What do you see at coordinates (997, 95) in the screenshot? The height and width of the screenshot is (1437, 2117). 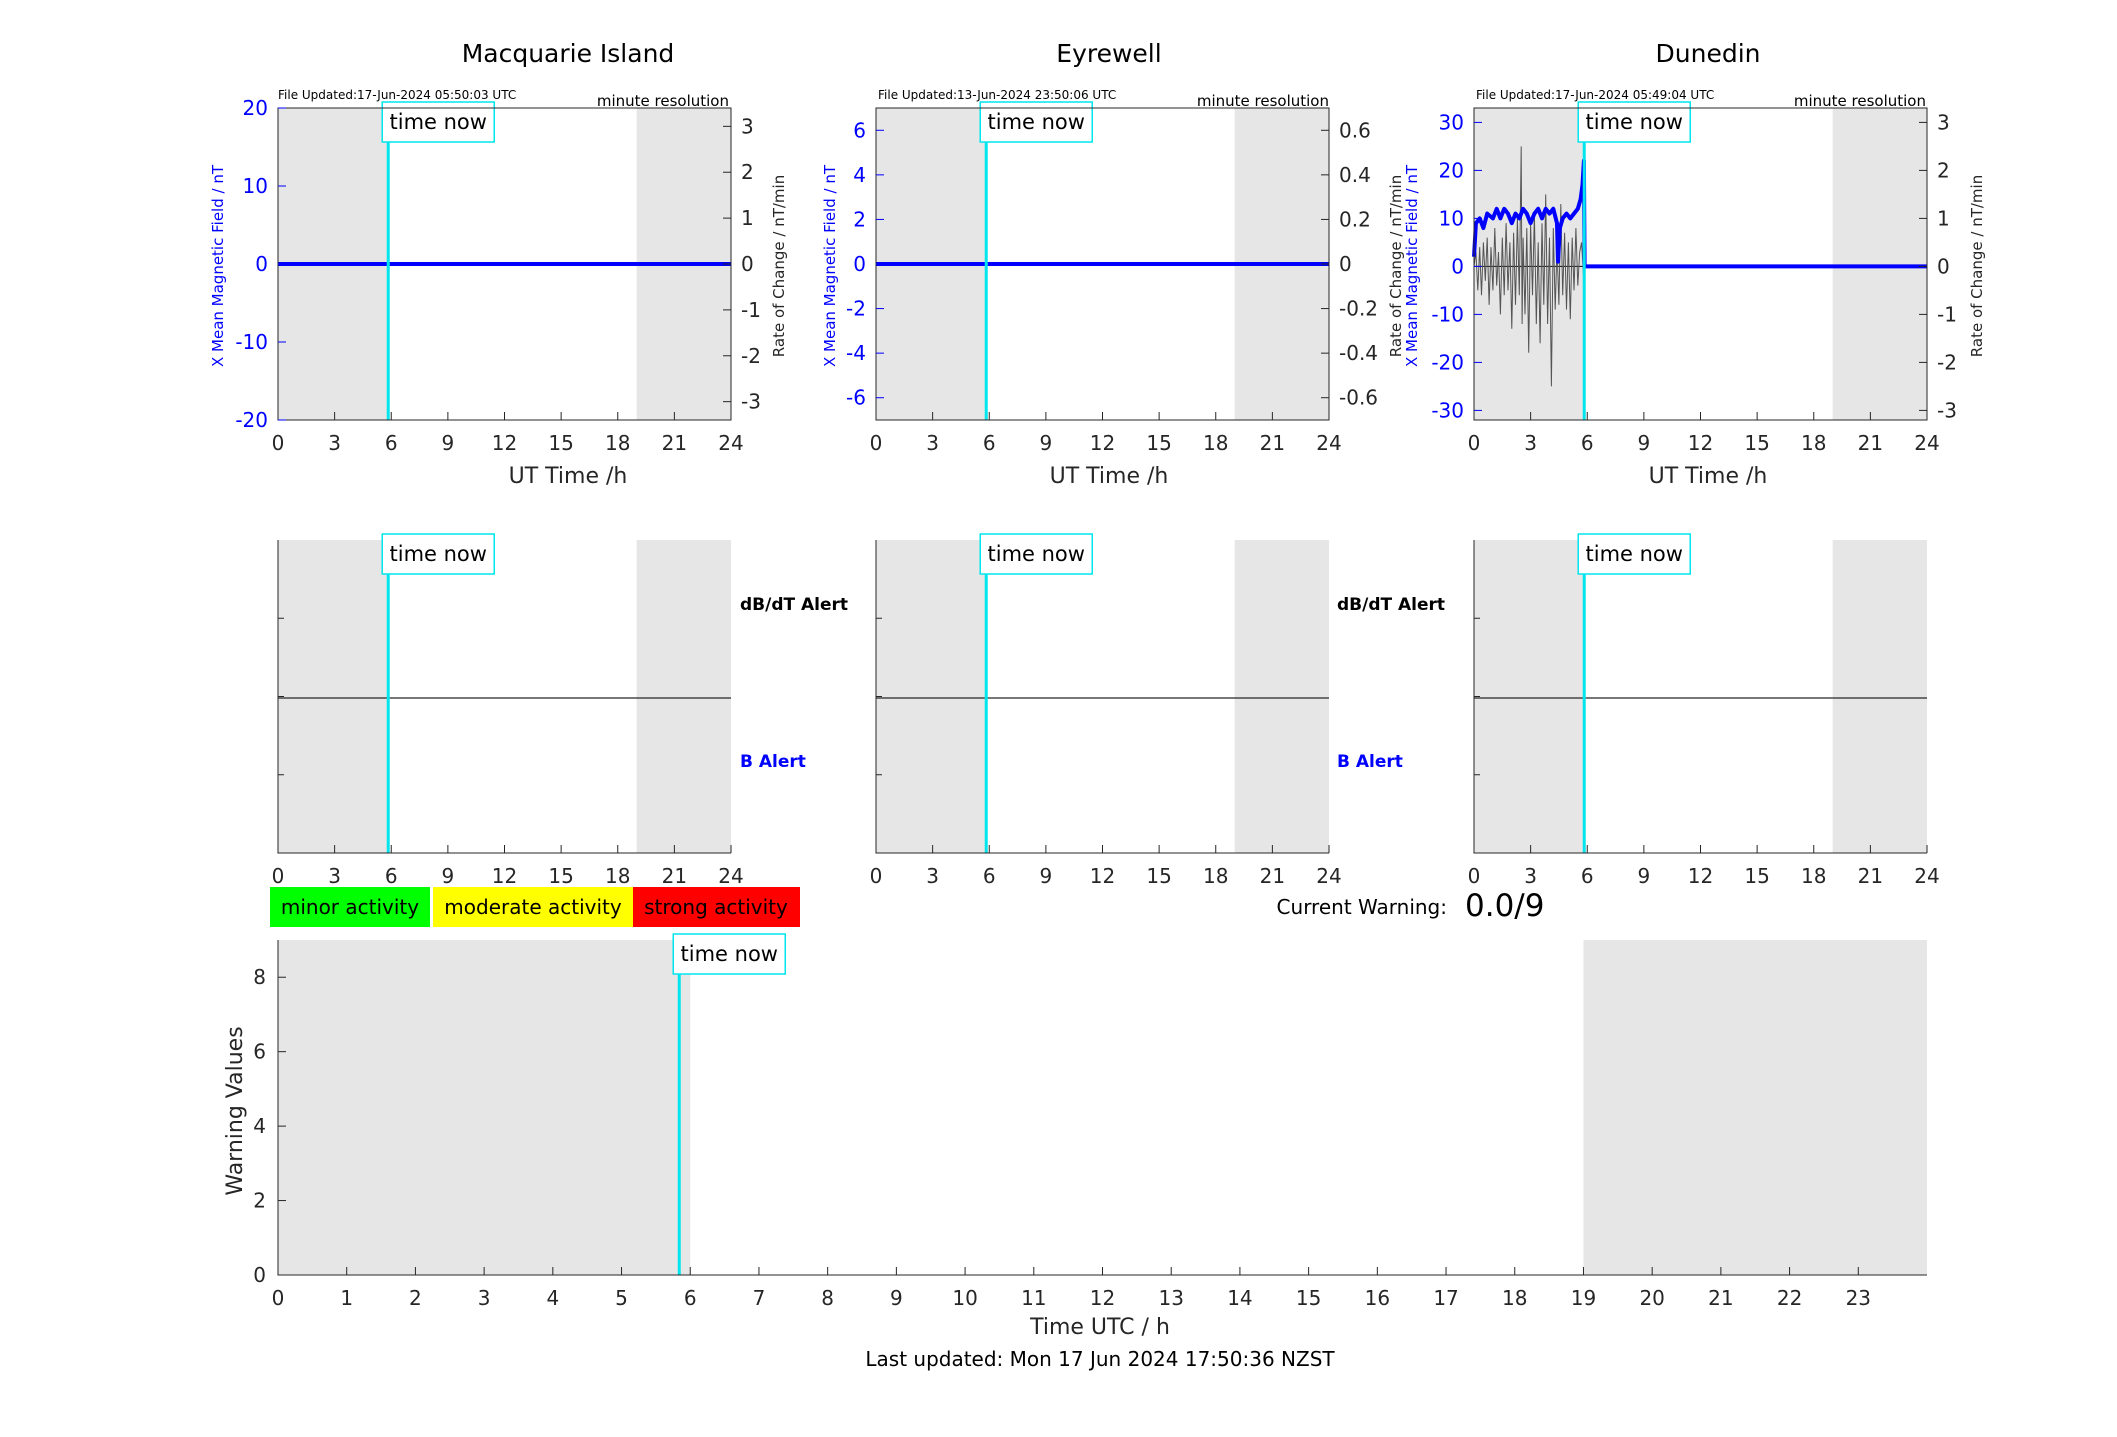 I see `file-updated: File Updated:13-Jun-2024 23:50:06 UTC` at bounding box center [997, 95].